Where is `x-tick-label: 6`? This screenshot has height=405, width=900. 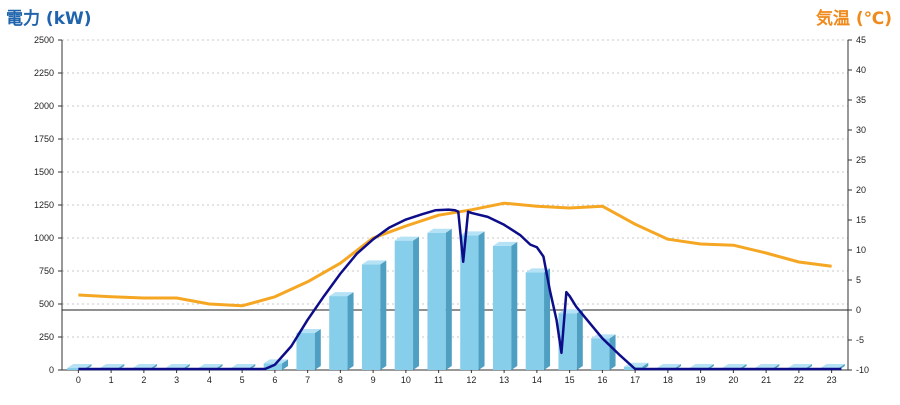
x-tick-label: 6 is located at coordinates (274, 380).